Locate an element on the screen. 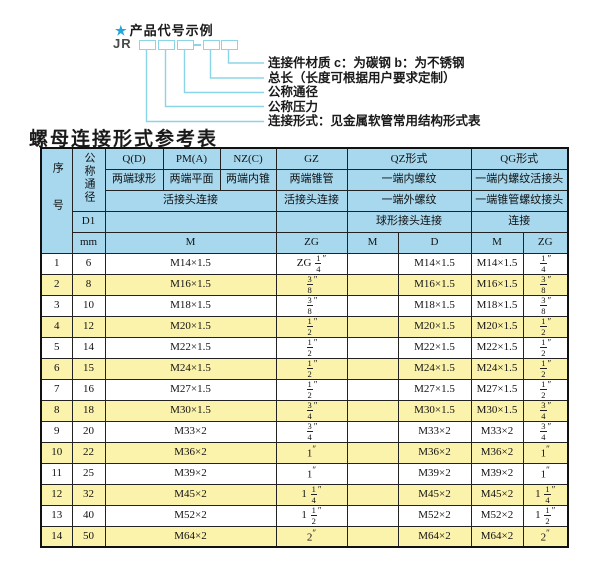  cell-m: M36×2 is located at coordinates (190, 452).